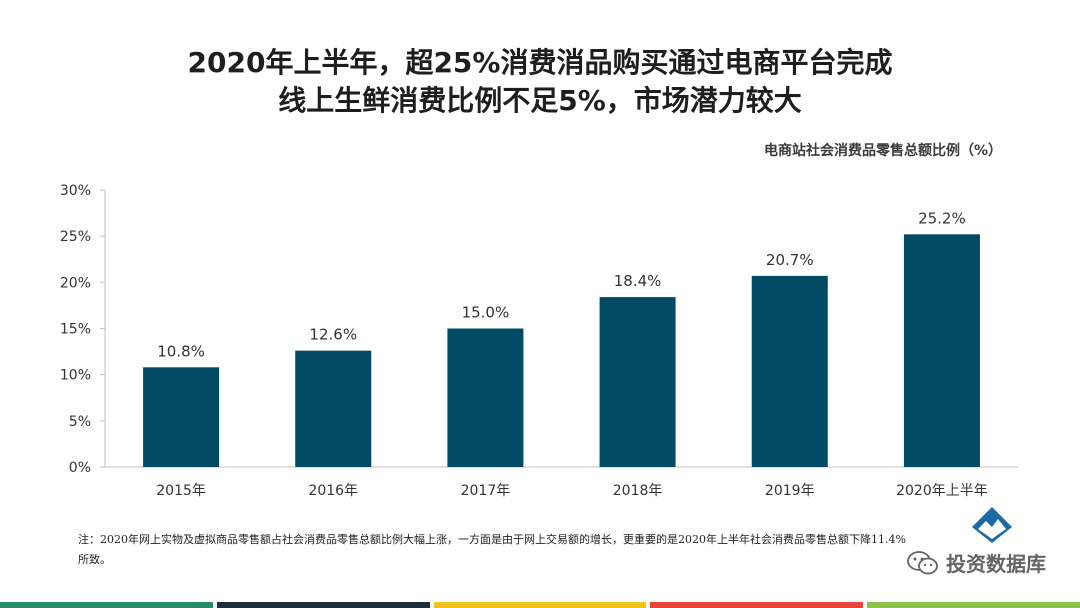 The image size is (1080, 608). What do you see at coordinates (922, 562) in the screenshot?
I see `wechat-icon` at bounding box center [922, 562].